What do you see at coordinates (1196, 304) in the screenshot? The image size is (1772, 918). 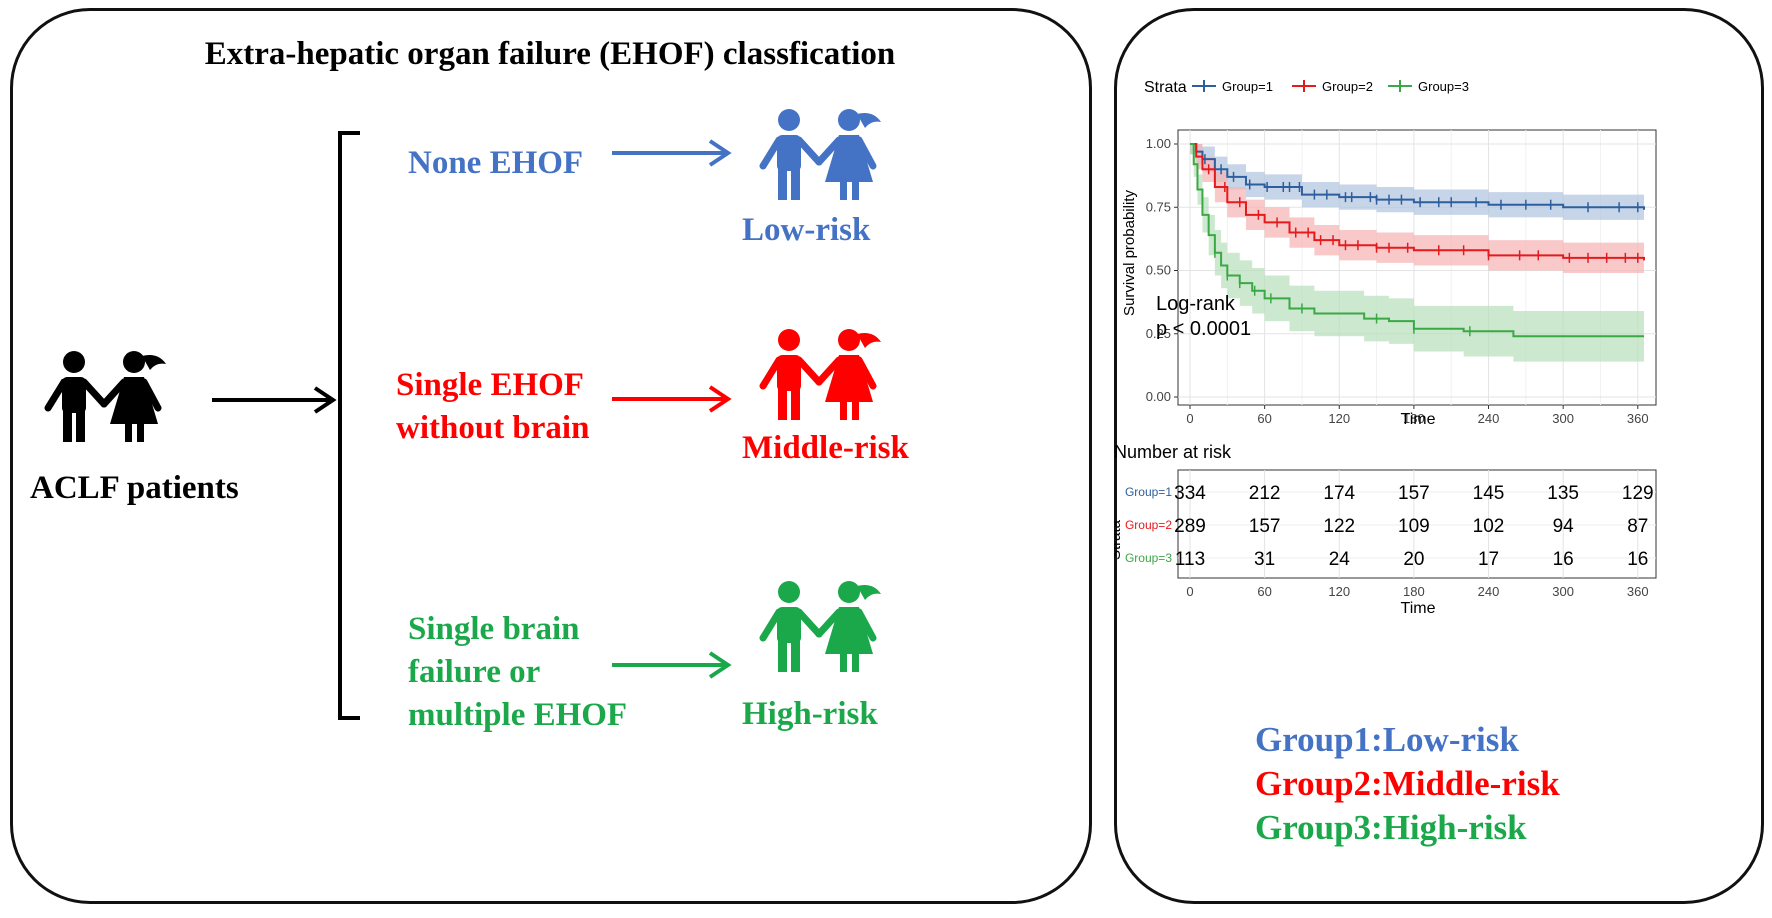 I see `logrank-line1: Log-rank` at bounding box center [1196, 304].